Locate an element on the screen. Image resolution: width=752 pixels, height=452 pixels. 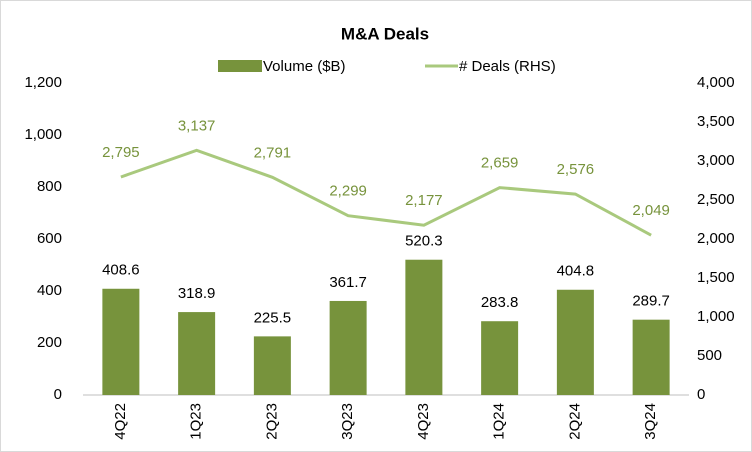
y2-tick-label: 0 is located at coordinates (701, 394).